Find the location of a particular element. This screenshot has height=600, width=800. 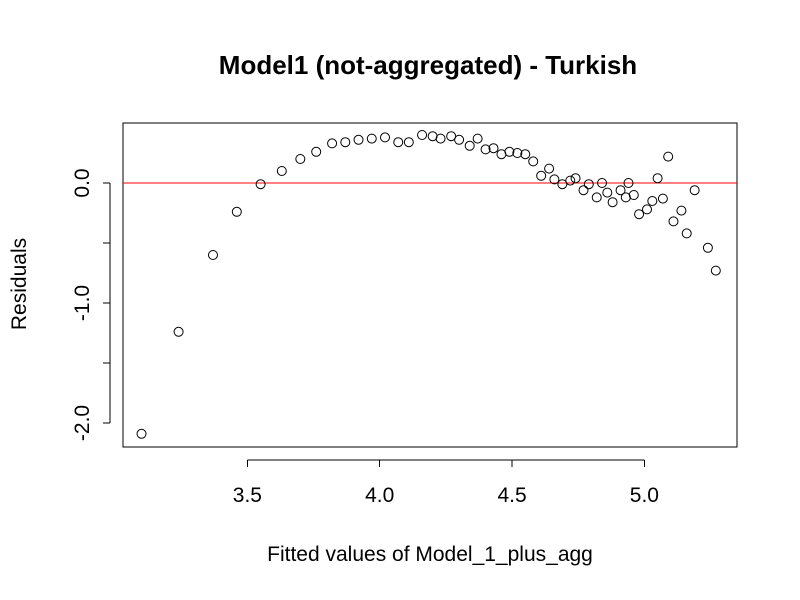

y-ticks: -2.0 -1.0 0.0 is located at coordinates (90, 304).